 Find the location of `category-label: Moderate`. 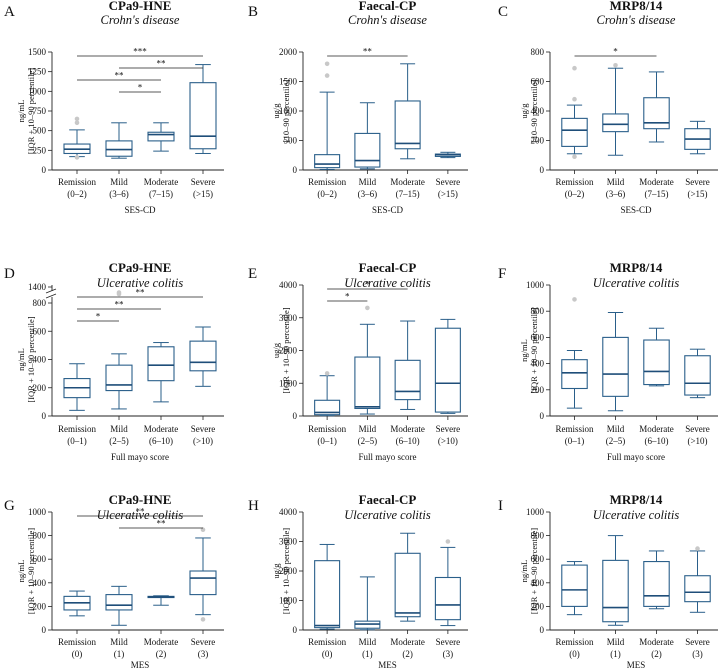

category-label: Moderate is located at coordinates (161, 429).